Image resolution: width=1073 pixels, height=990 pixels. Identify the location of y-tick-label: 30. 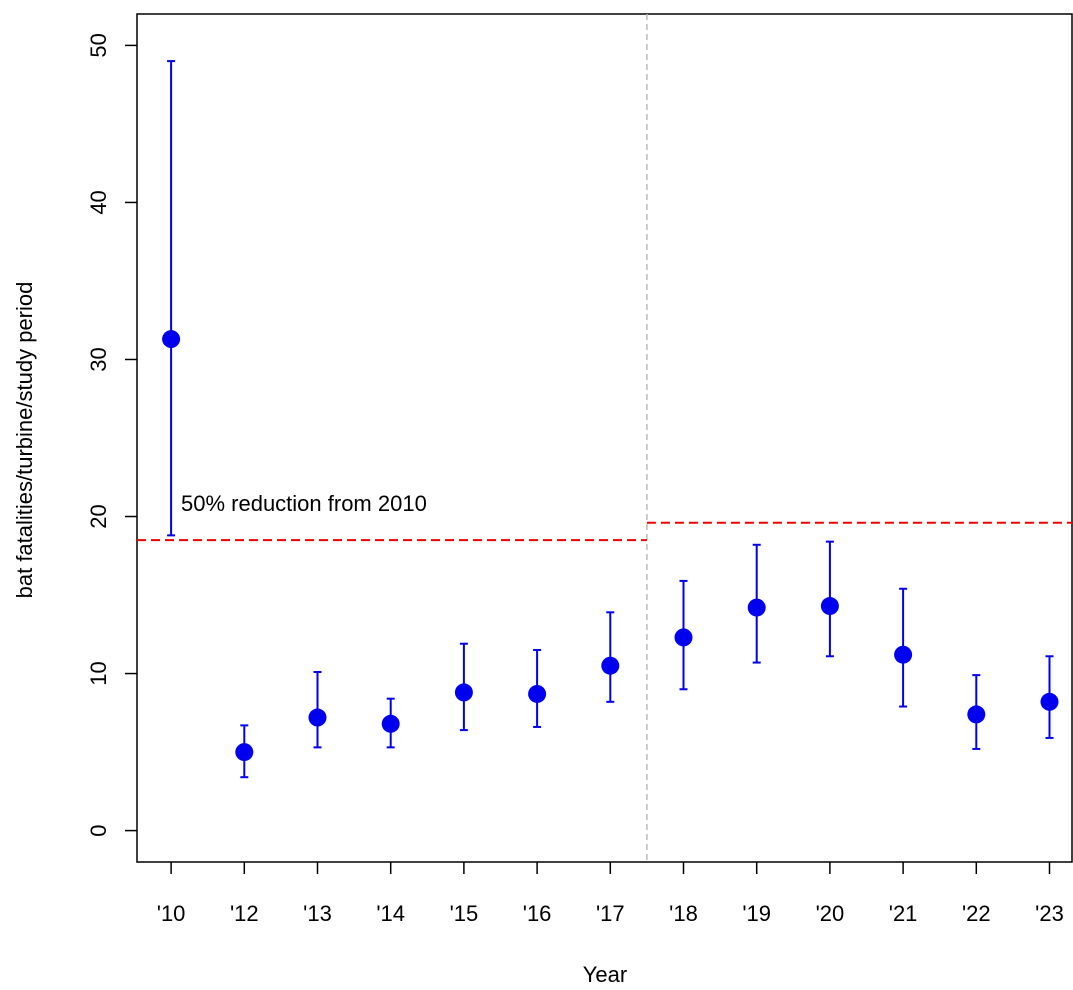
(98, 359).